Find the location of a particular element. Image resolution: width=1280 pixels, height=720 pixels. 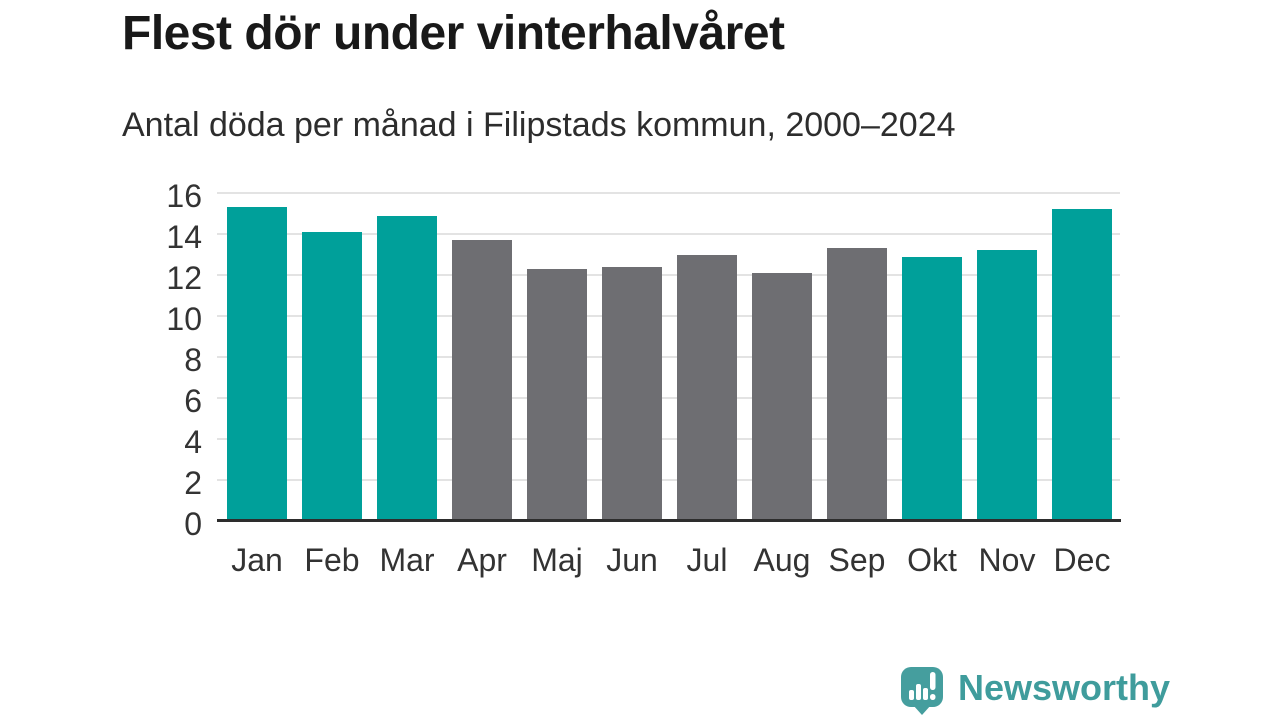

x-axis-label: Nov is located at coordinates (1007, 560).